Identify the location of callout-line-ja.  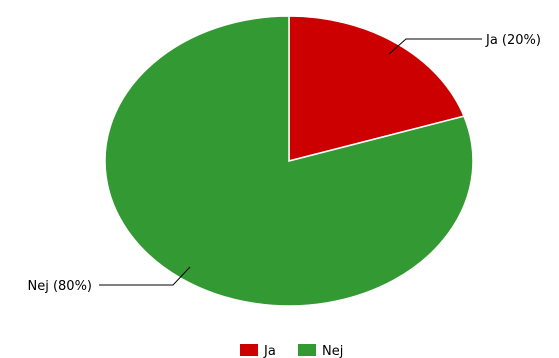
(435, 46).